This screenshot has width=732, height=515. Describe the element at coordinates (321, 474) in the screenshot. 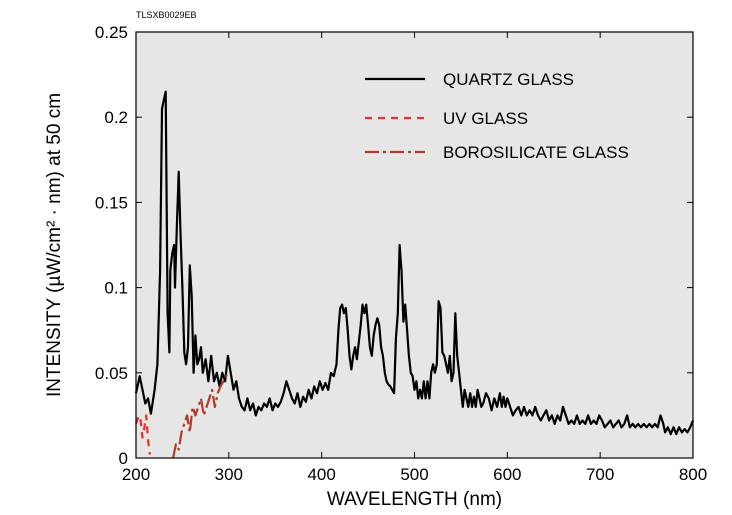

I see `x-tick-label: 400` at that location.